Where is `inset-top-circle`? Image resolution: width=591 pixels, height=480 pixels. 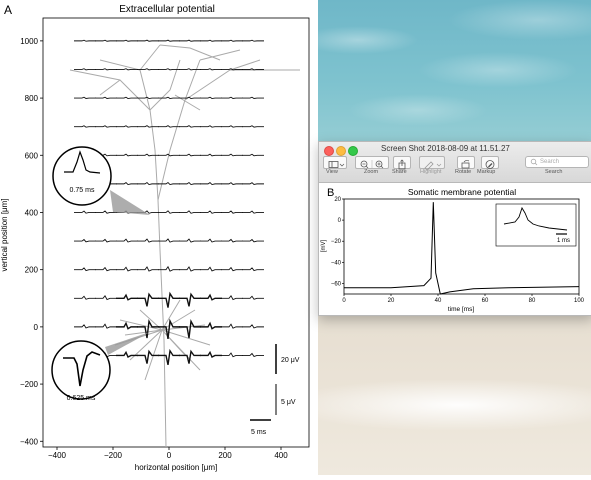 inset-top-circle is located at coordinates (82, 176).